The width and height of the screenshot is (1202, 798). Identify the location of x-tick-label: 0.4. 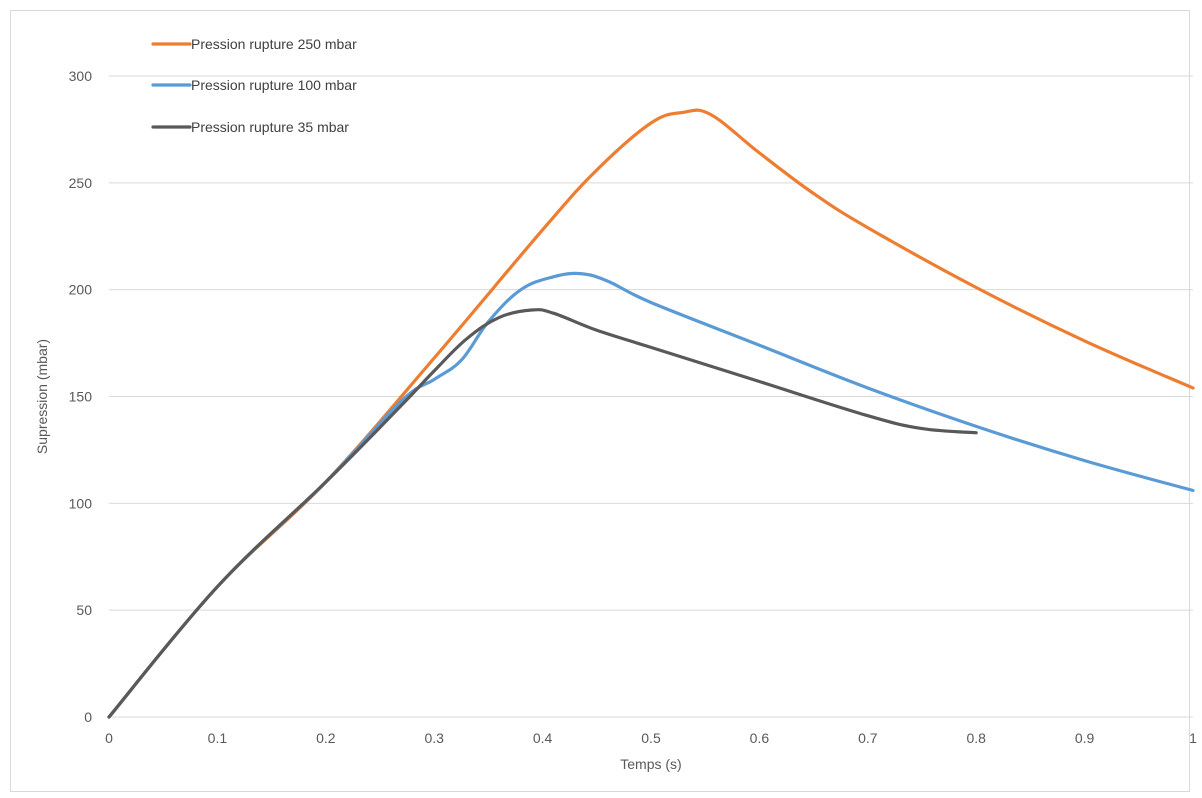
(543, 738).